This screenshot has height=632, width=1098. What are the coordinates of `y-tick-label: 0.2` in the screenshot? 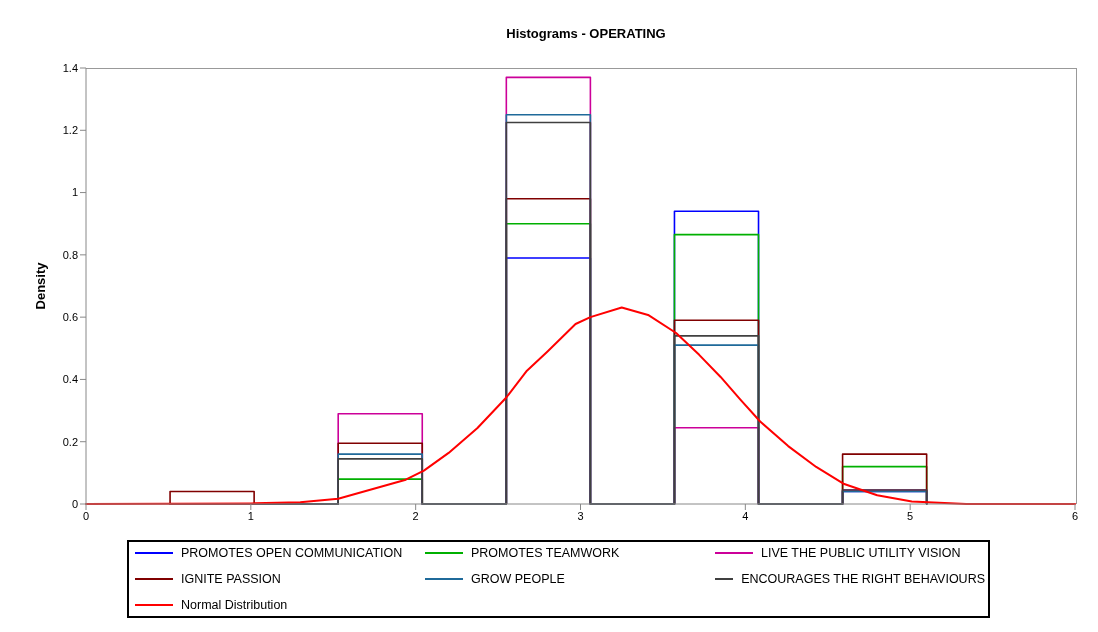 It's located at (70, 441).